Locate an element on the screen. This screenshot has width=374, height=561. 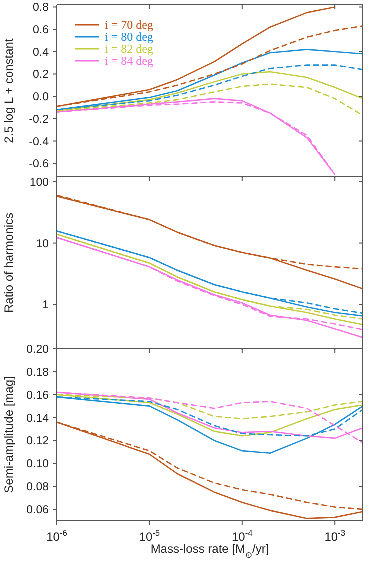
y-tick-label: 0.0 is located at coordinates (41, 98).